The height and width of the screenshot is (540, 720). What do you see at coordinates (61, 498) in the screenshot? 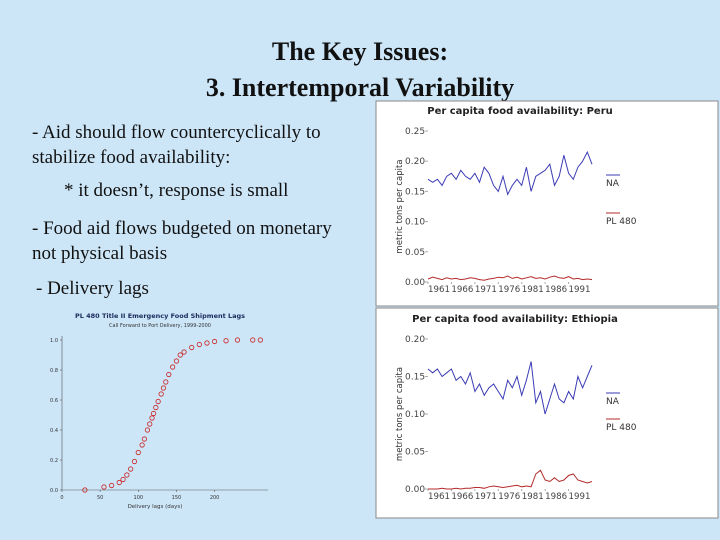
I see `x-tick-label: 0` at bounding box center [61, 498].